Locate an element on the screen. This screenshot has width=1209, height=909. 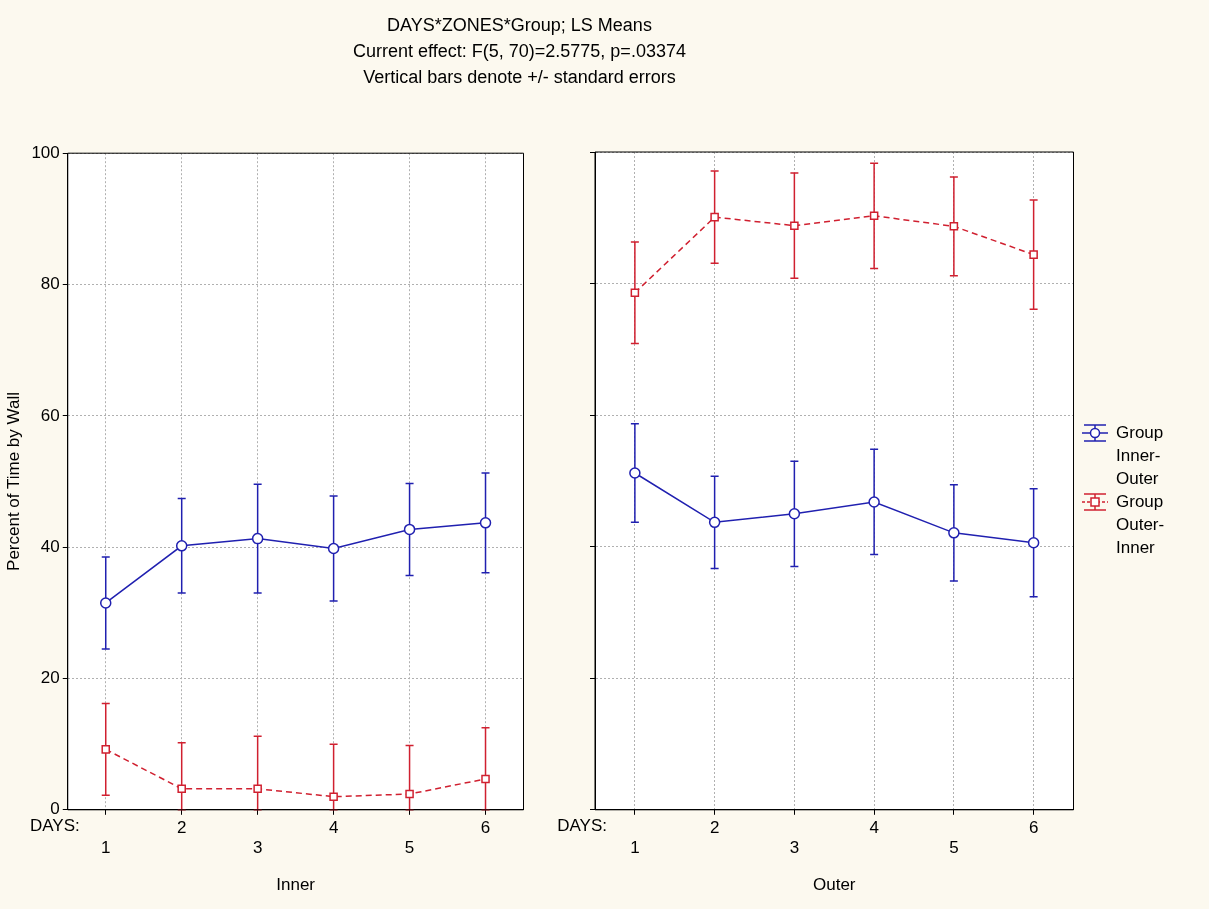
text: DAYS: is located at coordinates (582, 825).